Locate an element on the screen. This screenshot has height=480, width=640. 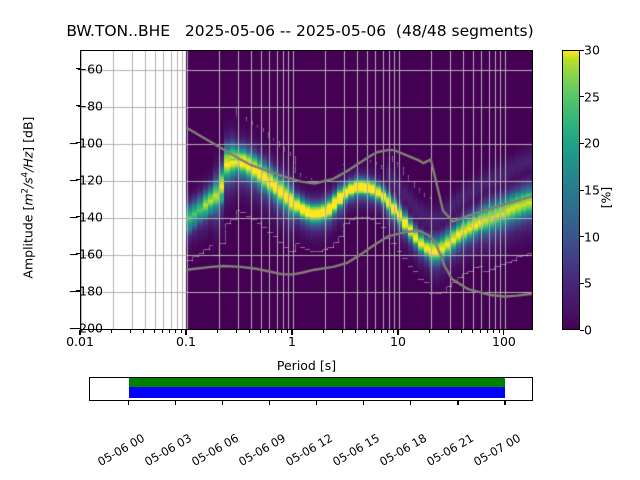
y-axis-tick-label: −140 is located at coordinates (85, 217).